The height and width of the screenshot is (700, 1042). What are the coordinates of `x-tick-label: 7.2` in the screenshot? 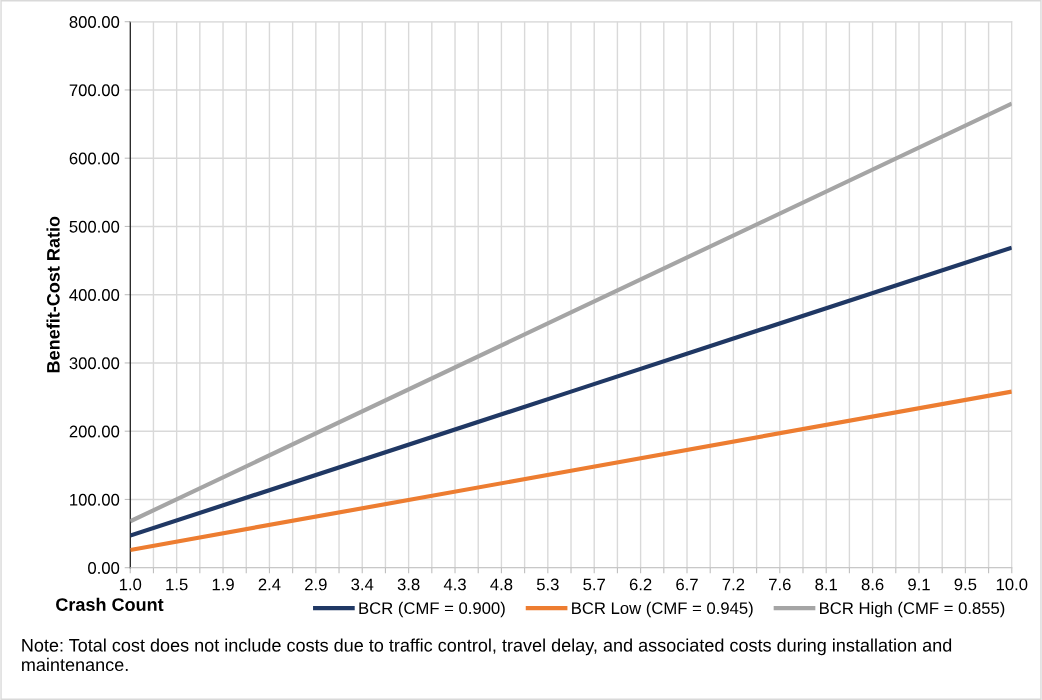 It's located at (733, 584).